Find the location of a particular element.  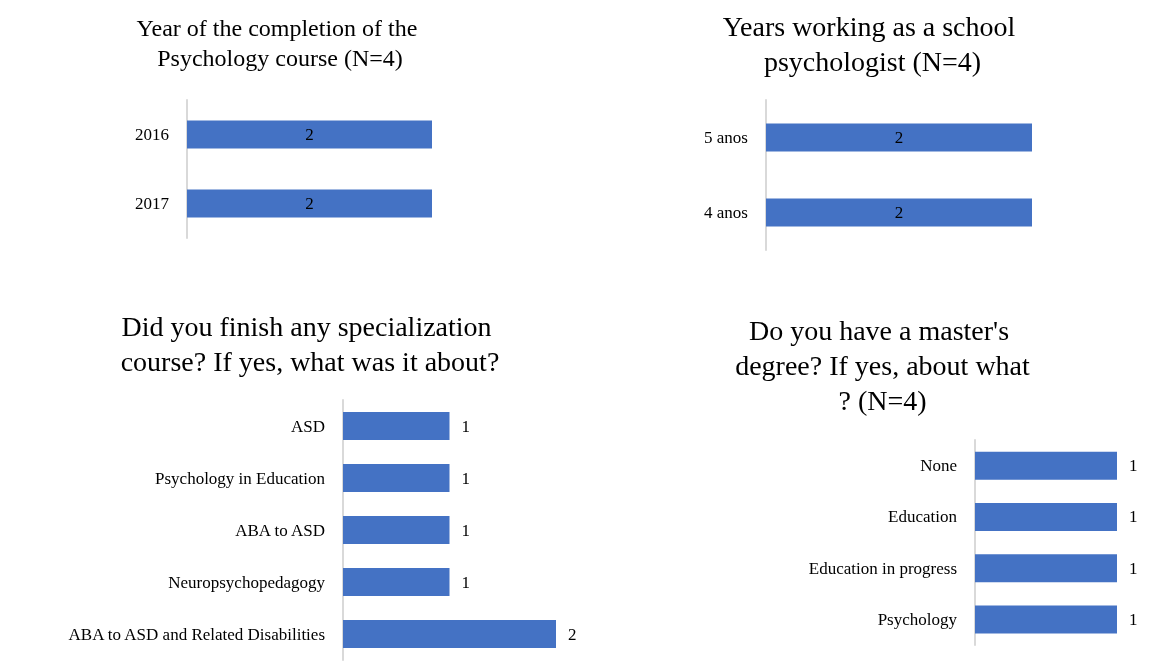

y-tick-label: ASD is located at coordinates (307, 426).